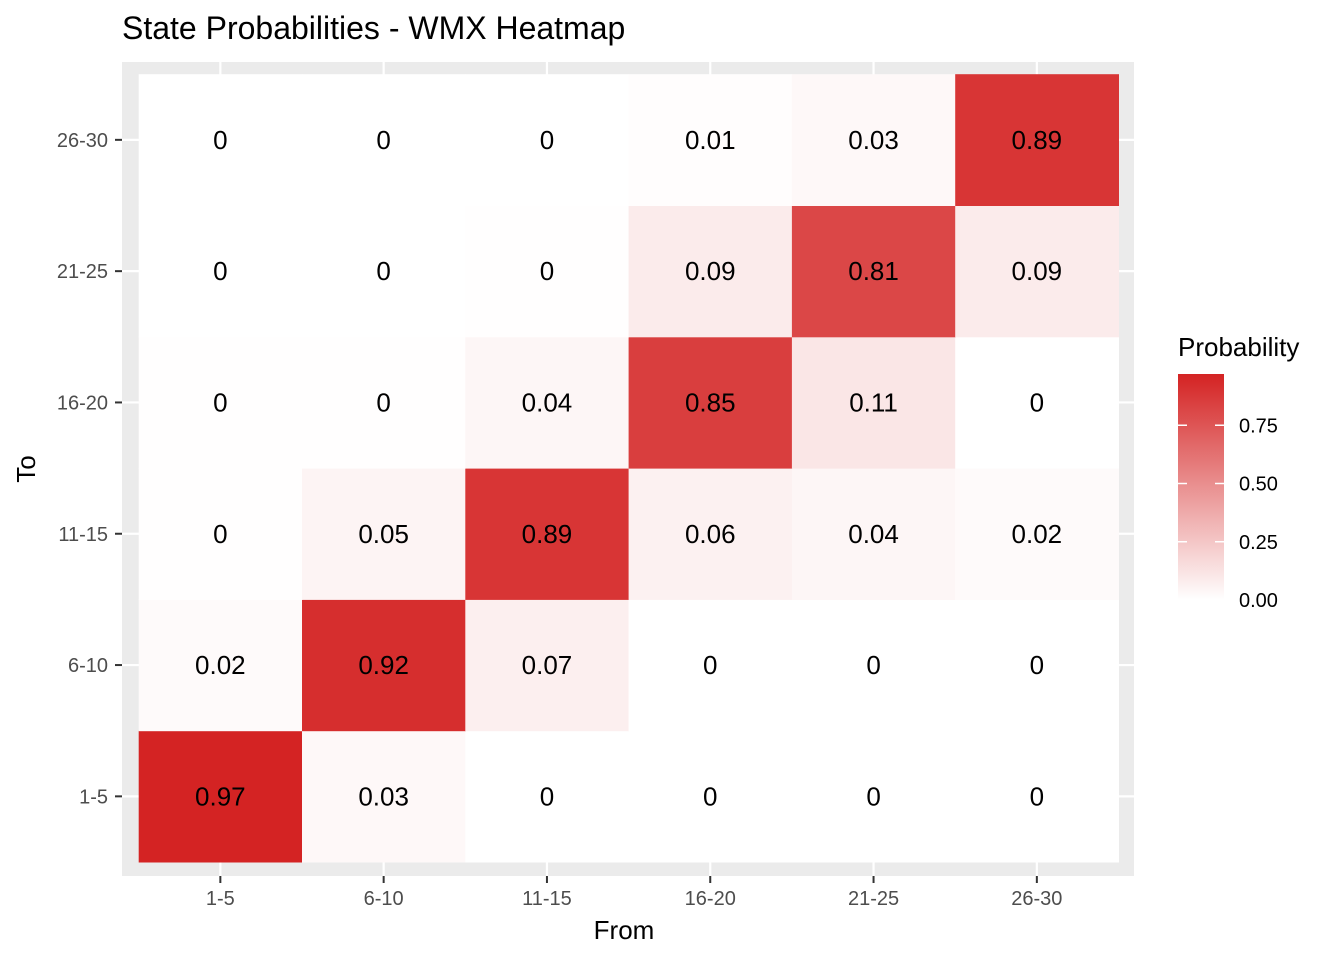 The width and height of the screenshot is (1344, 960). I want to click on cell-value-label: 0.06, so click(710, 534).